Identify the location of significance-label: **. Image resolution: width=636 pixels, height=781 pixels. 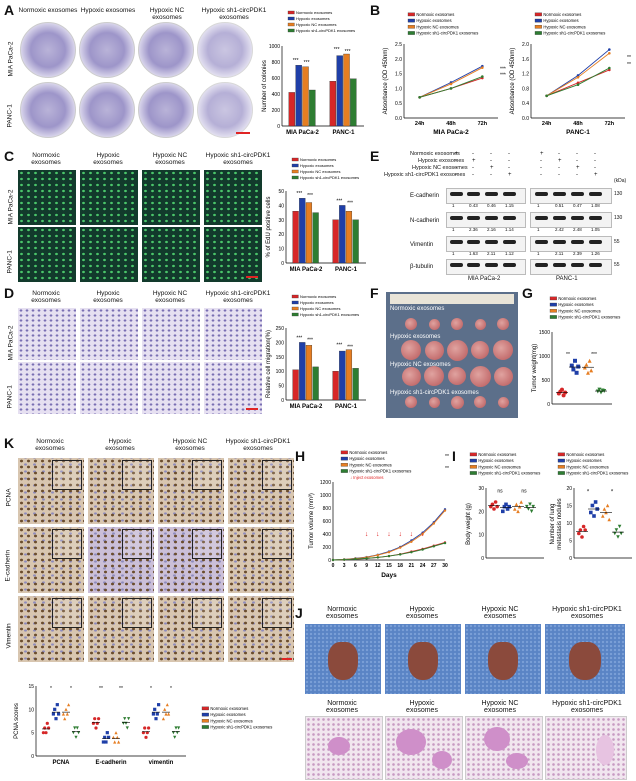
(629, 58).